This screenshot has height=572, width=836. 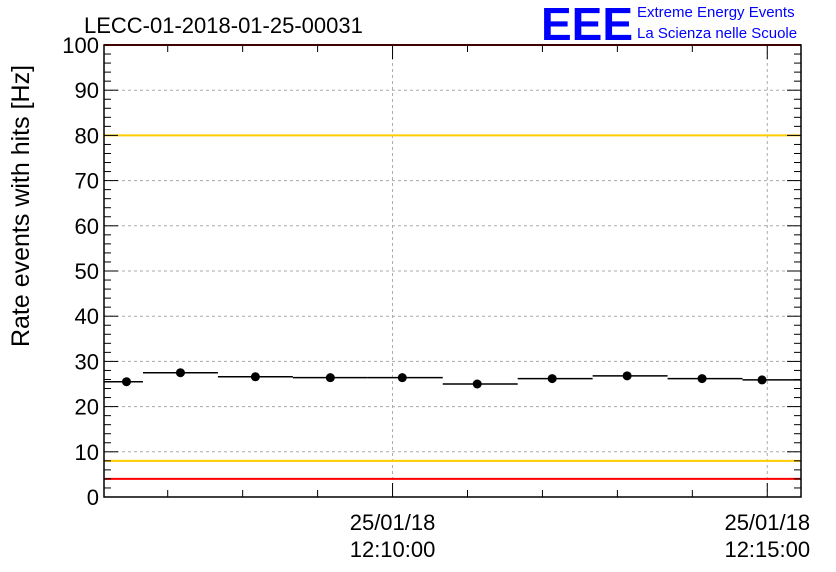 What do you see at coordinates (223, 25) in the screenshot?
I see `chart-title: LECC-01-2018-01-25-00031` at bounding box center [223, 25].